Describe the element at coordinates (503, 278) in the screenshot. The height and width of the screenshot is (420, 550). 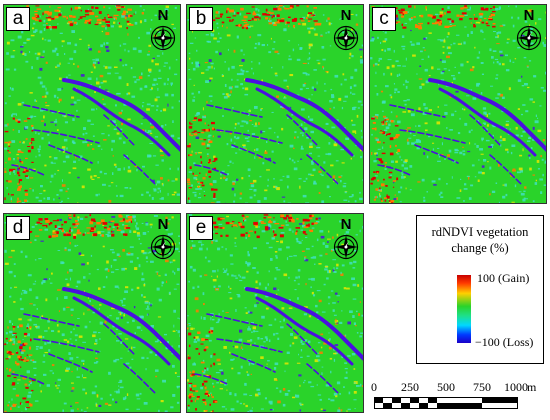
I see `legend-high-label: 100 (Gain)` at that location.